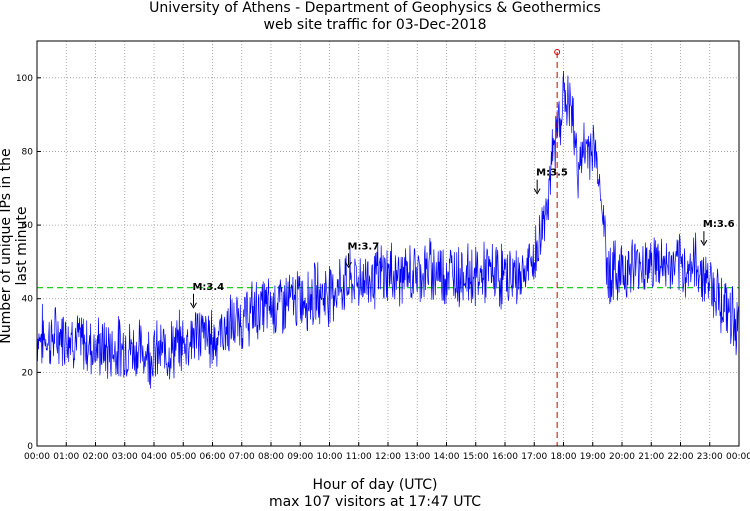 The image size is (750, 511). I want to click on y-tick-label-100: 100, so click(24, 79).